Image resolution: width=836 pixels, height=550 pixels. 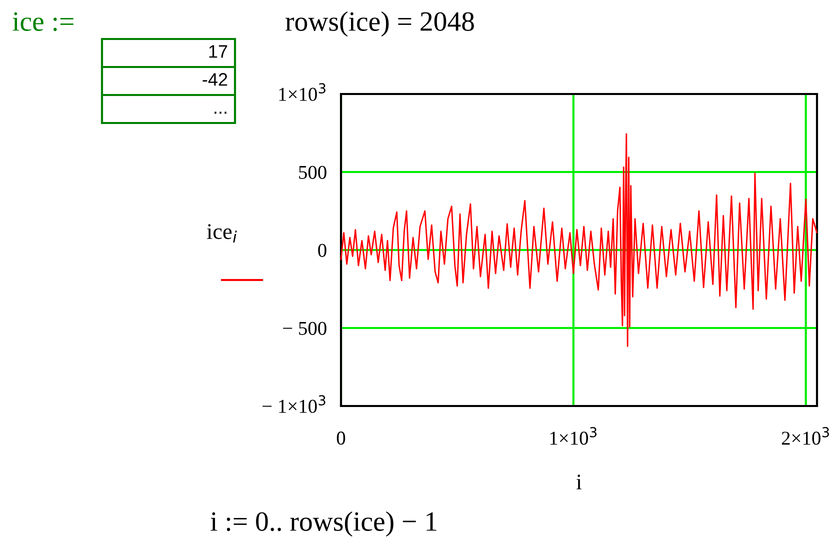 I want to click on text: i := 0.. rows(ice) − 1, so click(x=323, y=524).